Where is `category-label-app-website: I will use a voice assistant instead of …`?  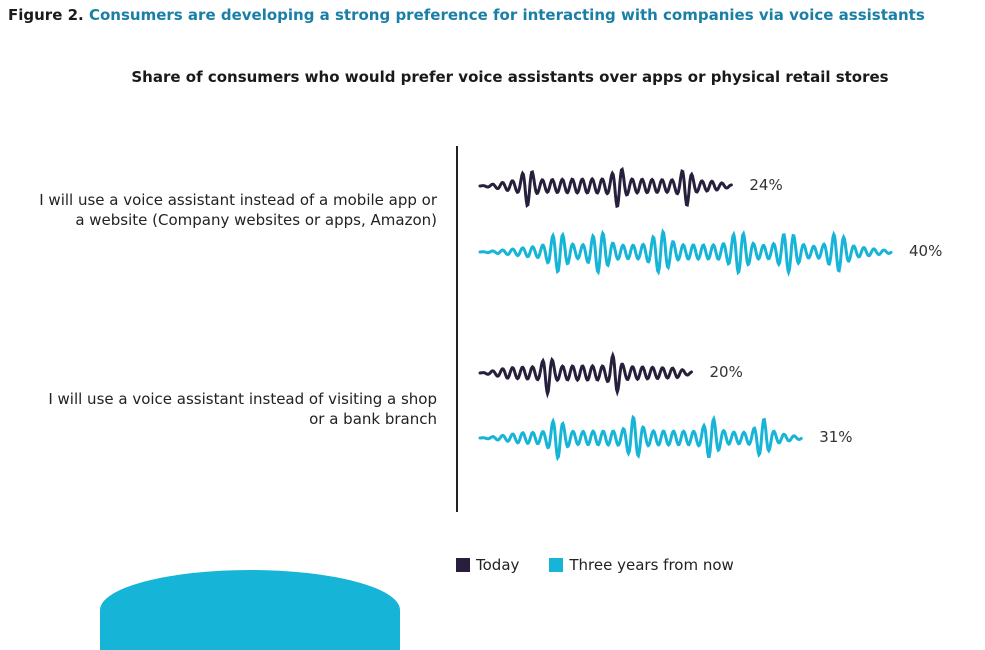
category-label-app-website: I will use a voice assistant instead of … is located at coordinates (238, 210).